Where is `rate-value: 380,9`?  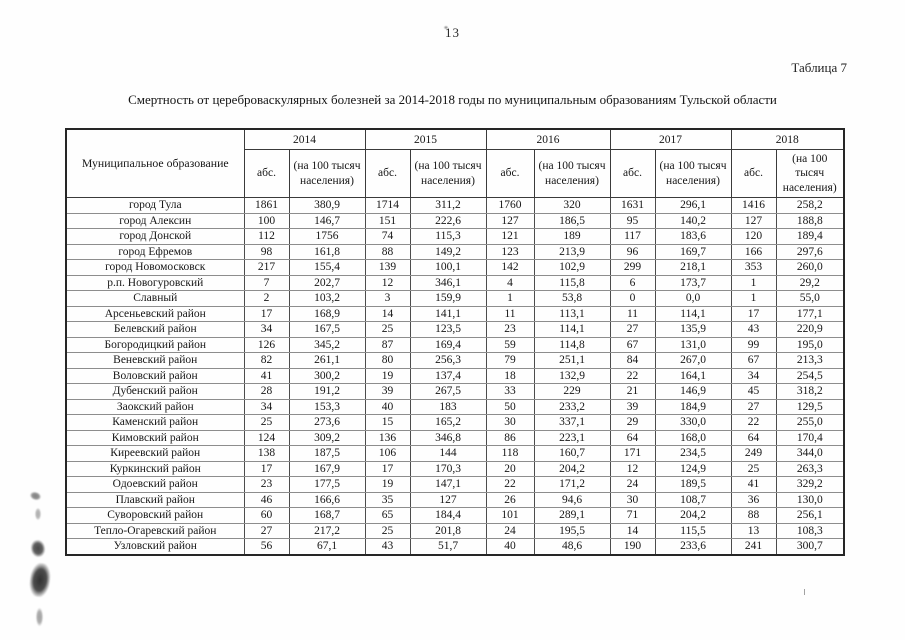
rate-value: 380,9 is located at coordinates (327, 205).